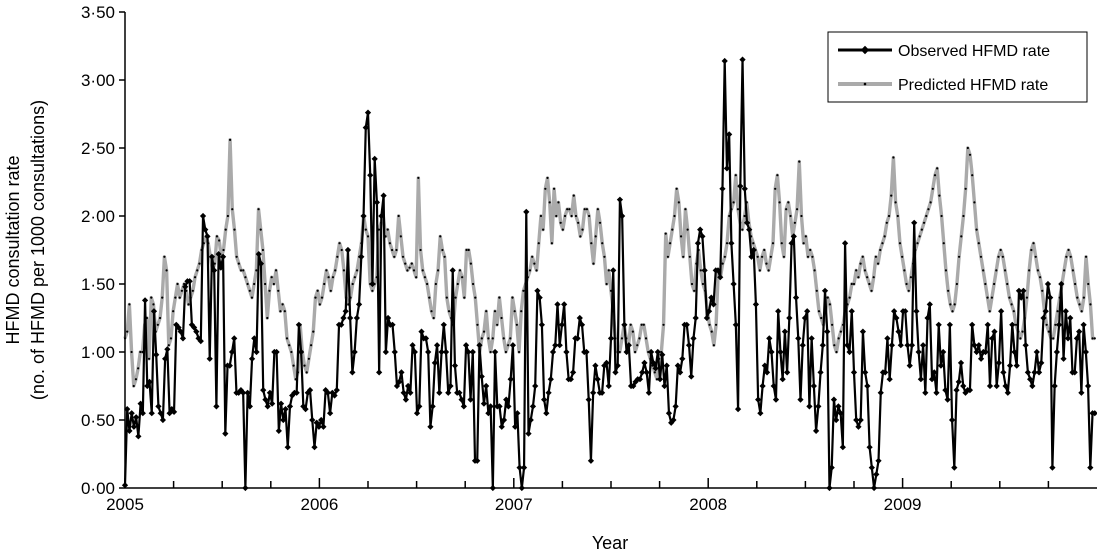 This screenshot has width=1097, height=555. Describe the element at coordinates (98, 216) in the screenshot. I see `y-tick-label: 2·00` at that location.